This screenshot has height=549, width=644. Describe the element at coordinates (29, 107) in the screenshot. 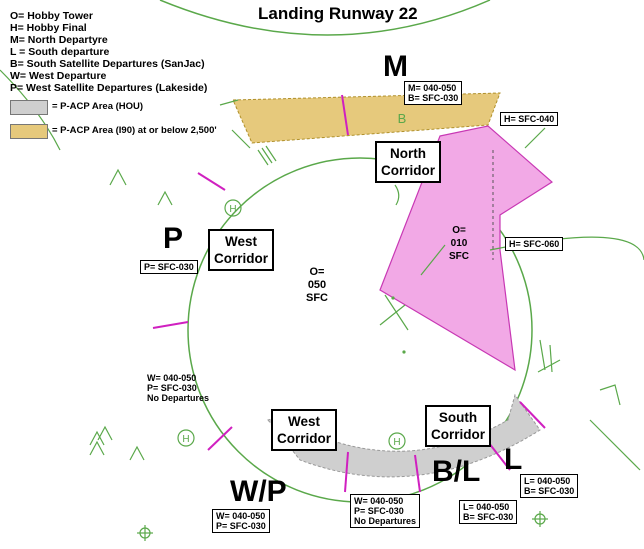

I see `legend-swatch-hou` at that location.